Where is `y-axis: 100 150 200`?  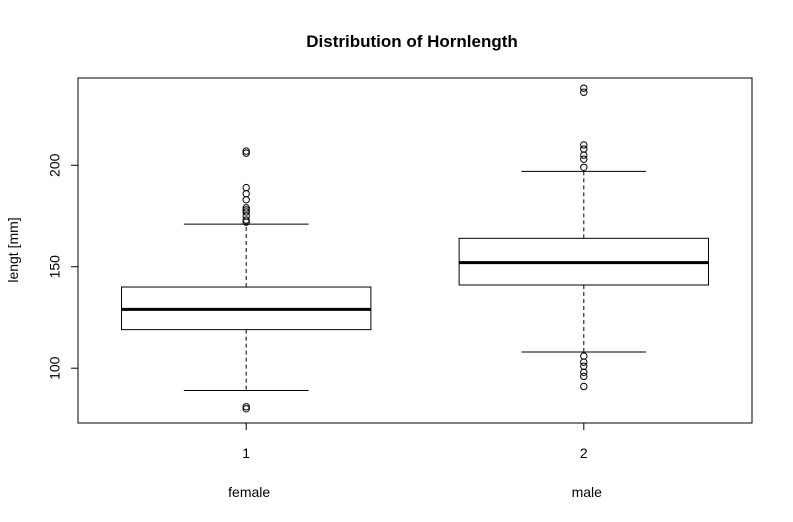
y-axis: 100 150 200 is located at coordinates (63, 266).